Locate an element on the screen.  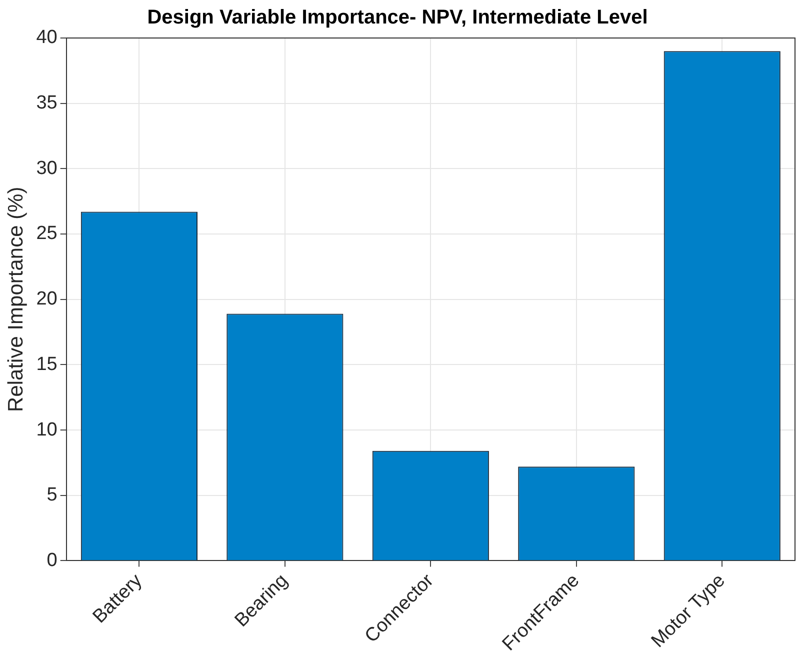
y-tick-label: 5 is located at coordinates (52, 495).